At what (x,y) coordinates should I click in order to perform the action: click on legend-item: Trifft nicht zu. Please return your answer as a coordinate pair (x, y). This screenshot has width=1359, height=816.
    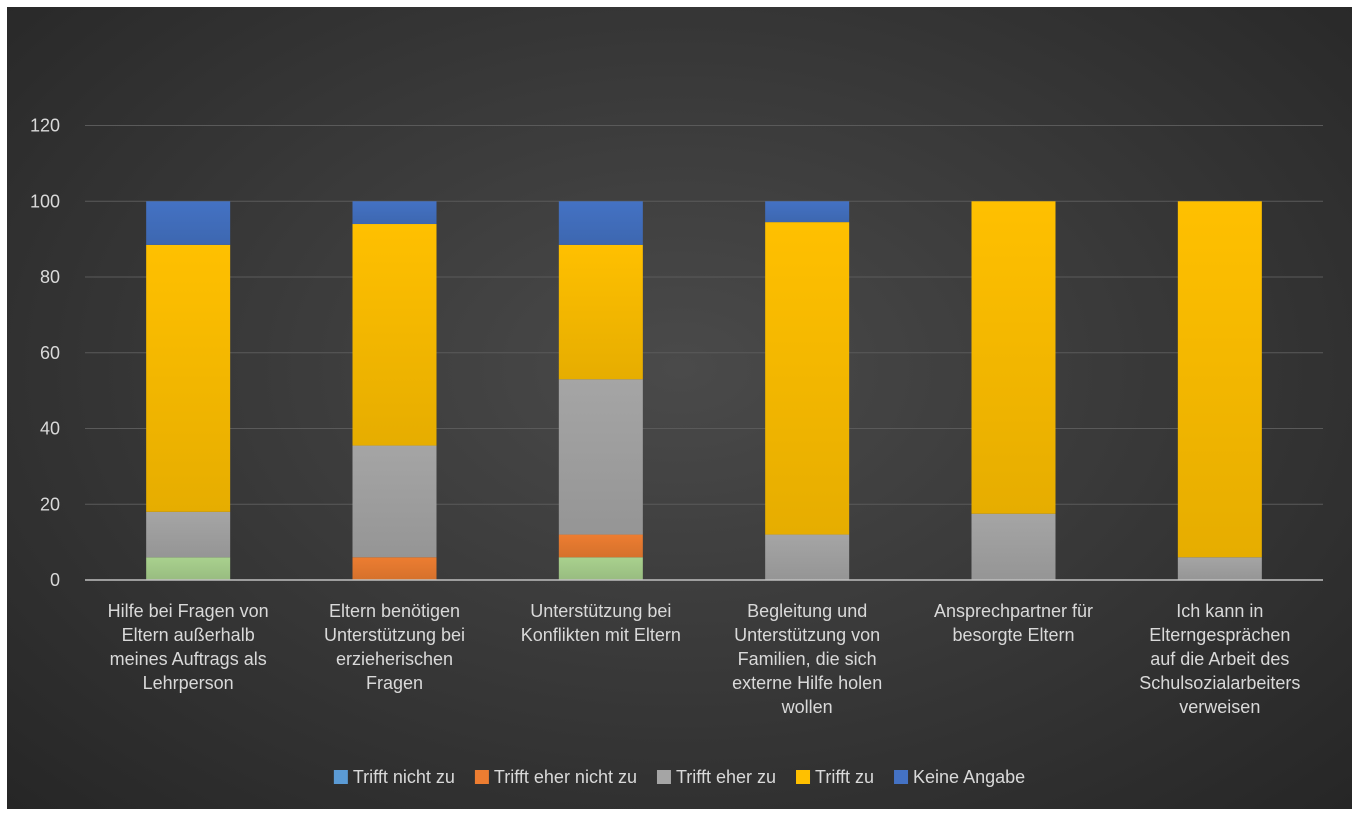
    Looking at the image, I should click on (394, 777).